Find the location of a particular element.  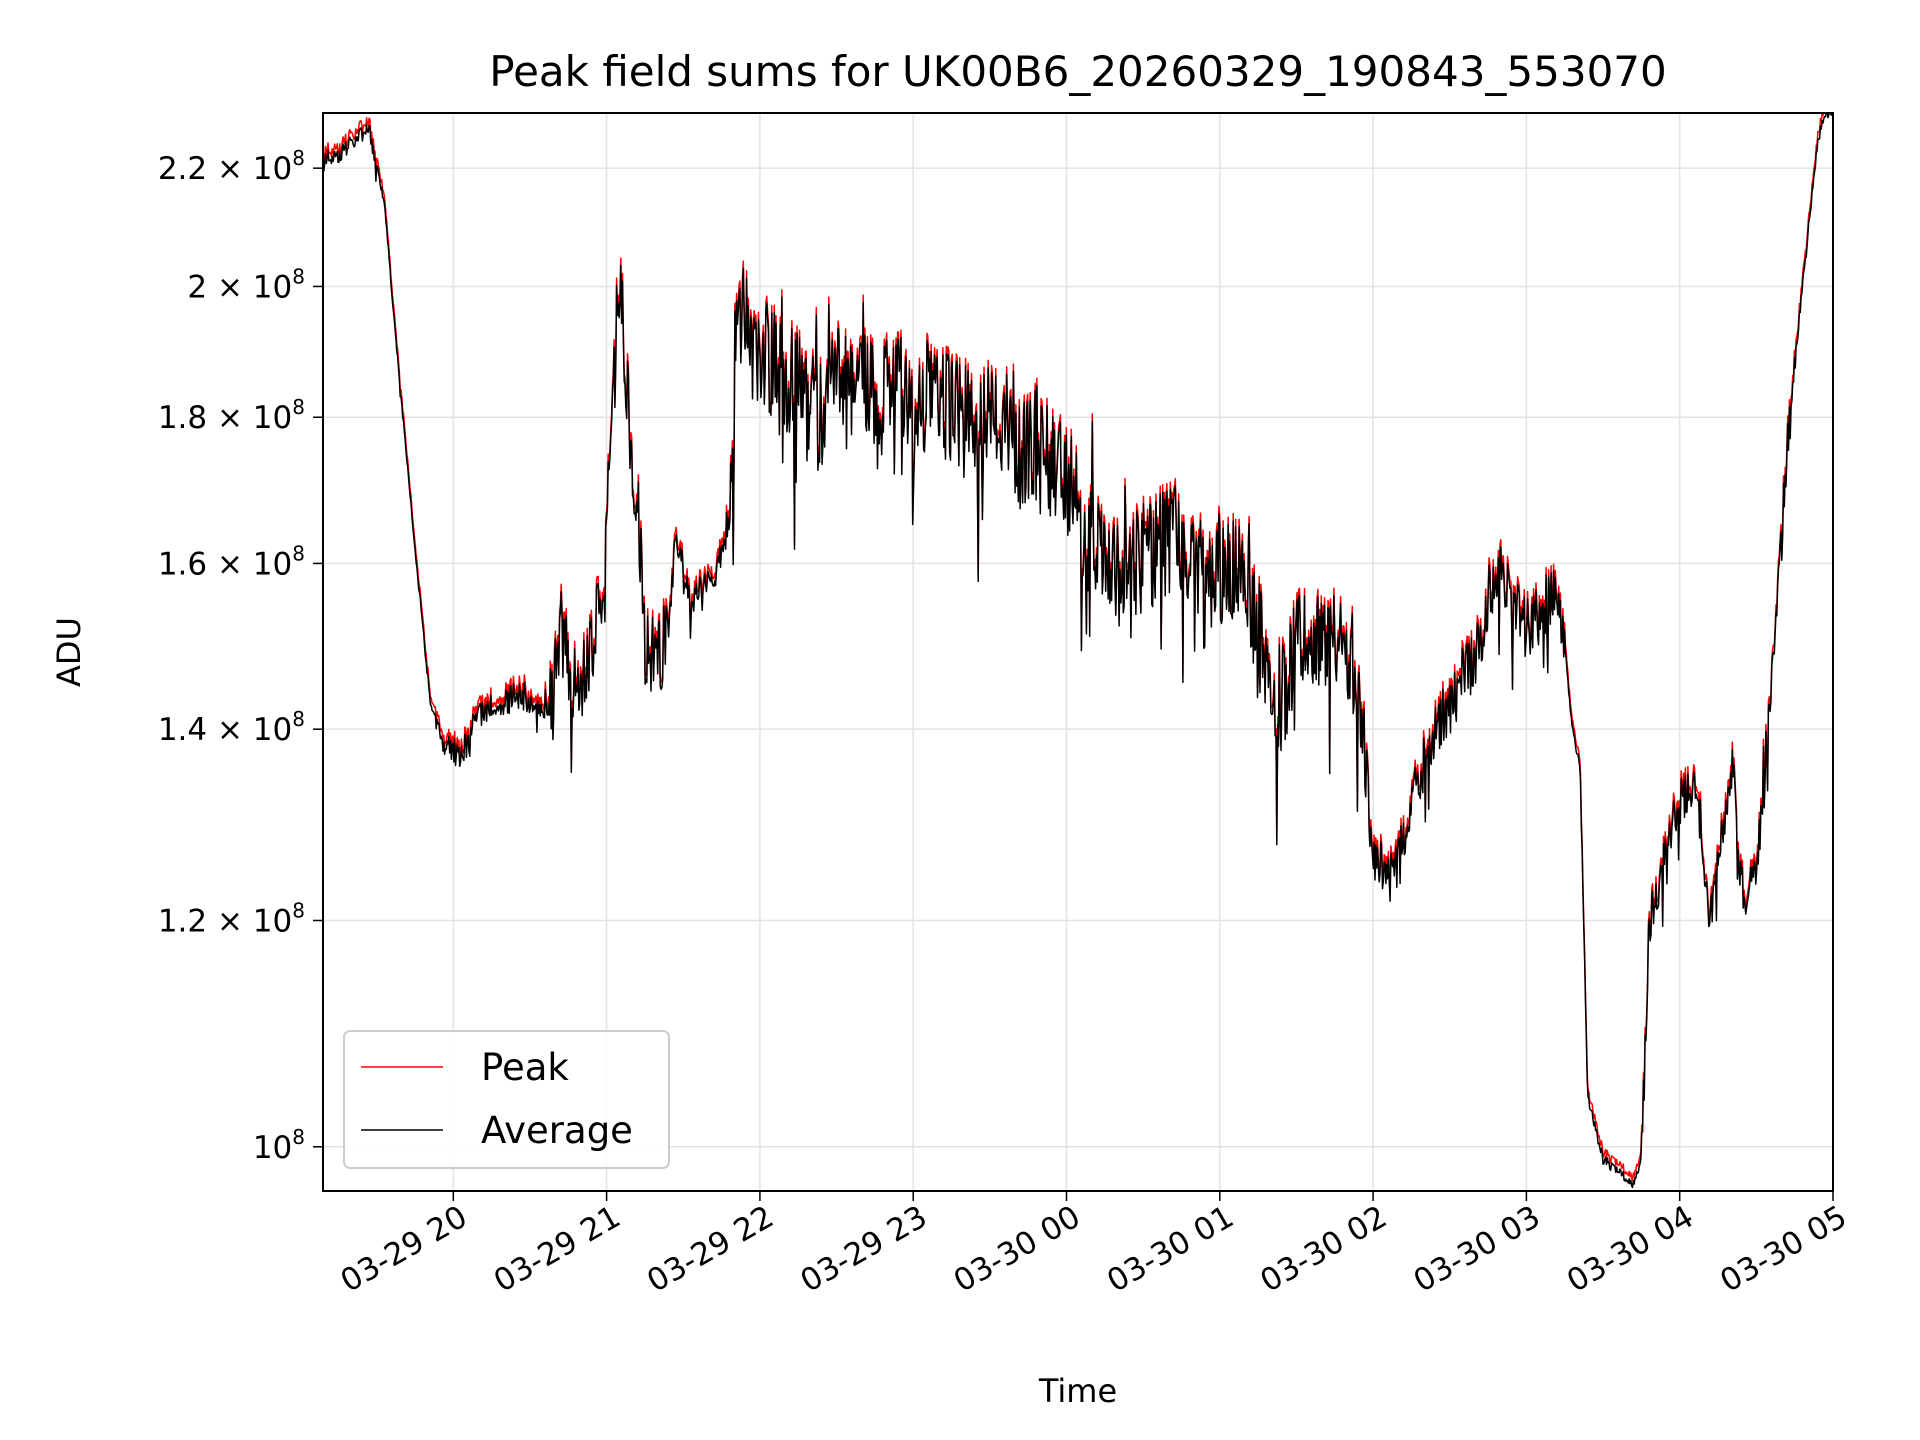

legend: Peak Average is located at coordinates (506, 1099).